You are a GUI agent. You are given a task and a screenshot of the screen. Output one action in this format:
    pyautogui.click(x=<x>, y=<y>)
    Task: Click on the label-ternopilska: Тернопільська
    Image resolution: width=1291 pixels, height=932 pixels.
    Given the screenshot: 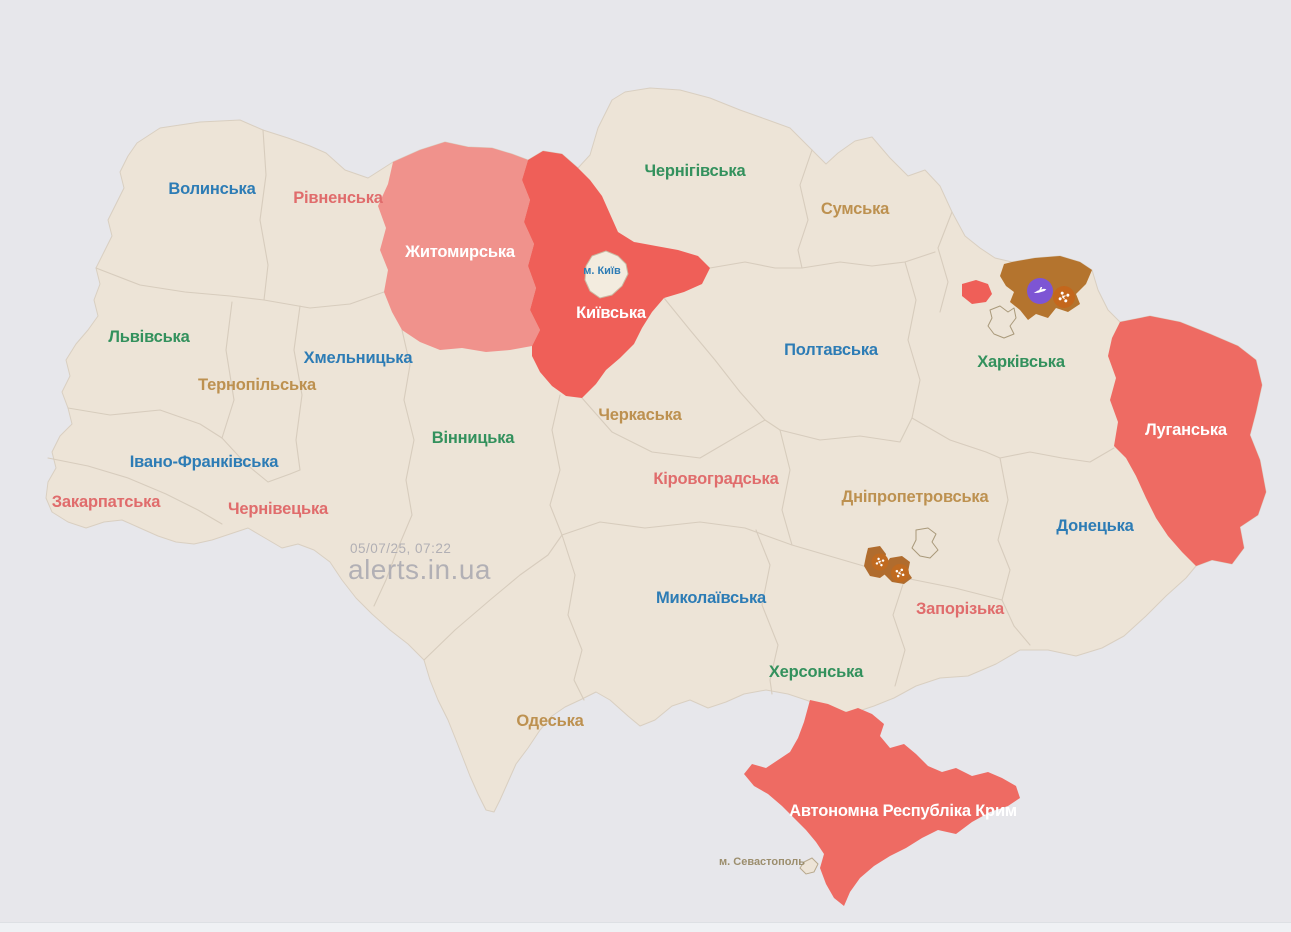 What is the action you would take?
    pyautogui.click(x=257, y=385)
    